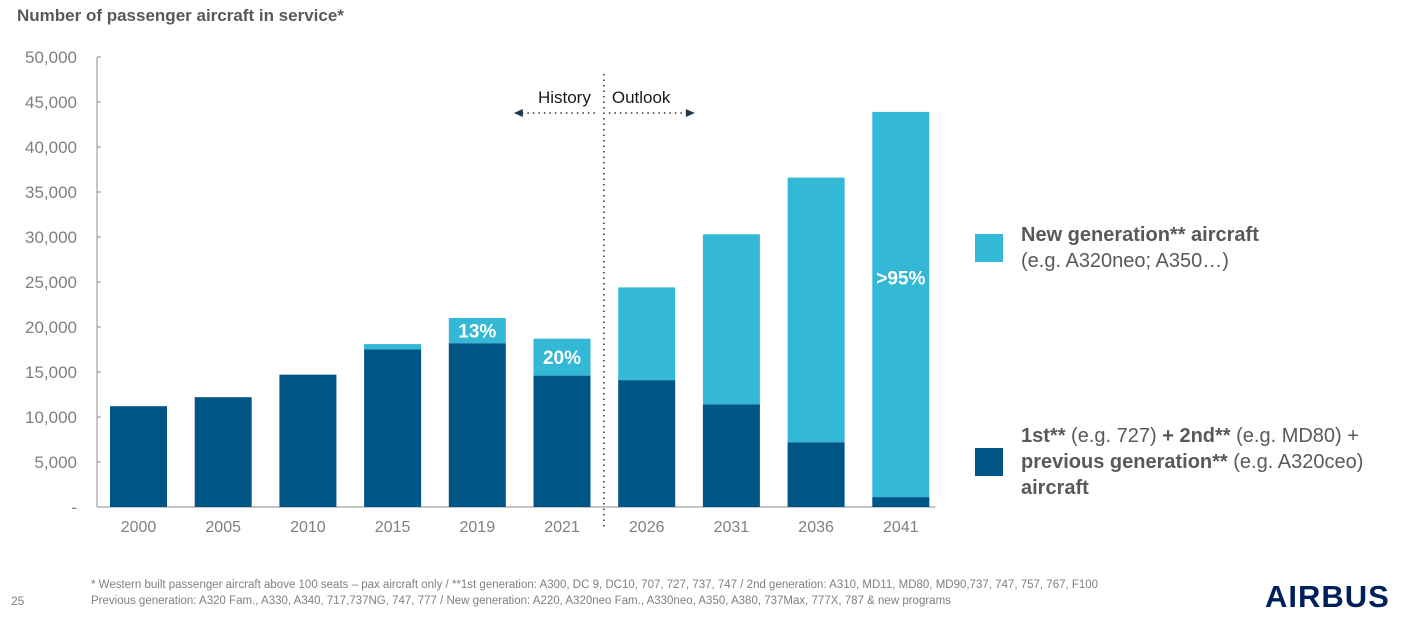  What do you see at coordinates (139, 527) in the screenshot?
I see `x-tick-label: 2000` at bounding box center [139, 527].